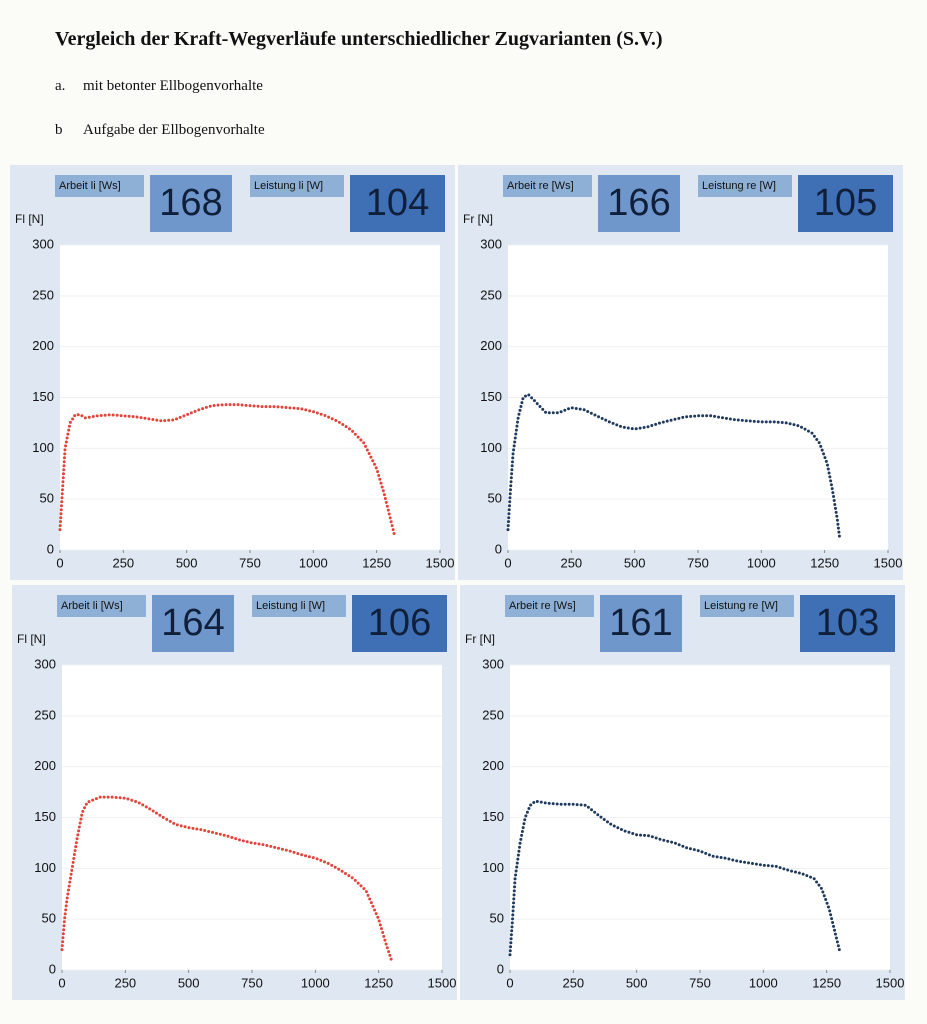 This screenshot has width=927, height=1024. I want to click on indicator-value: 104, so click(397, 203).